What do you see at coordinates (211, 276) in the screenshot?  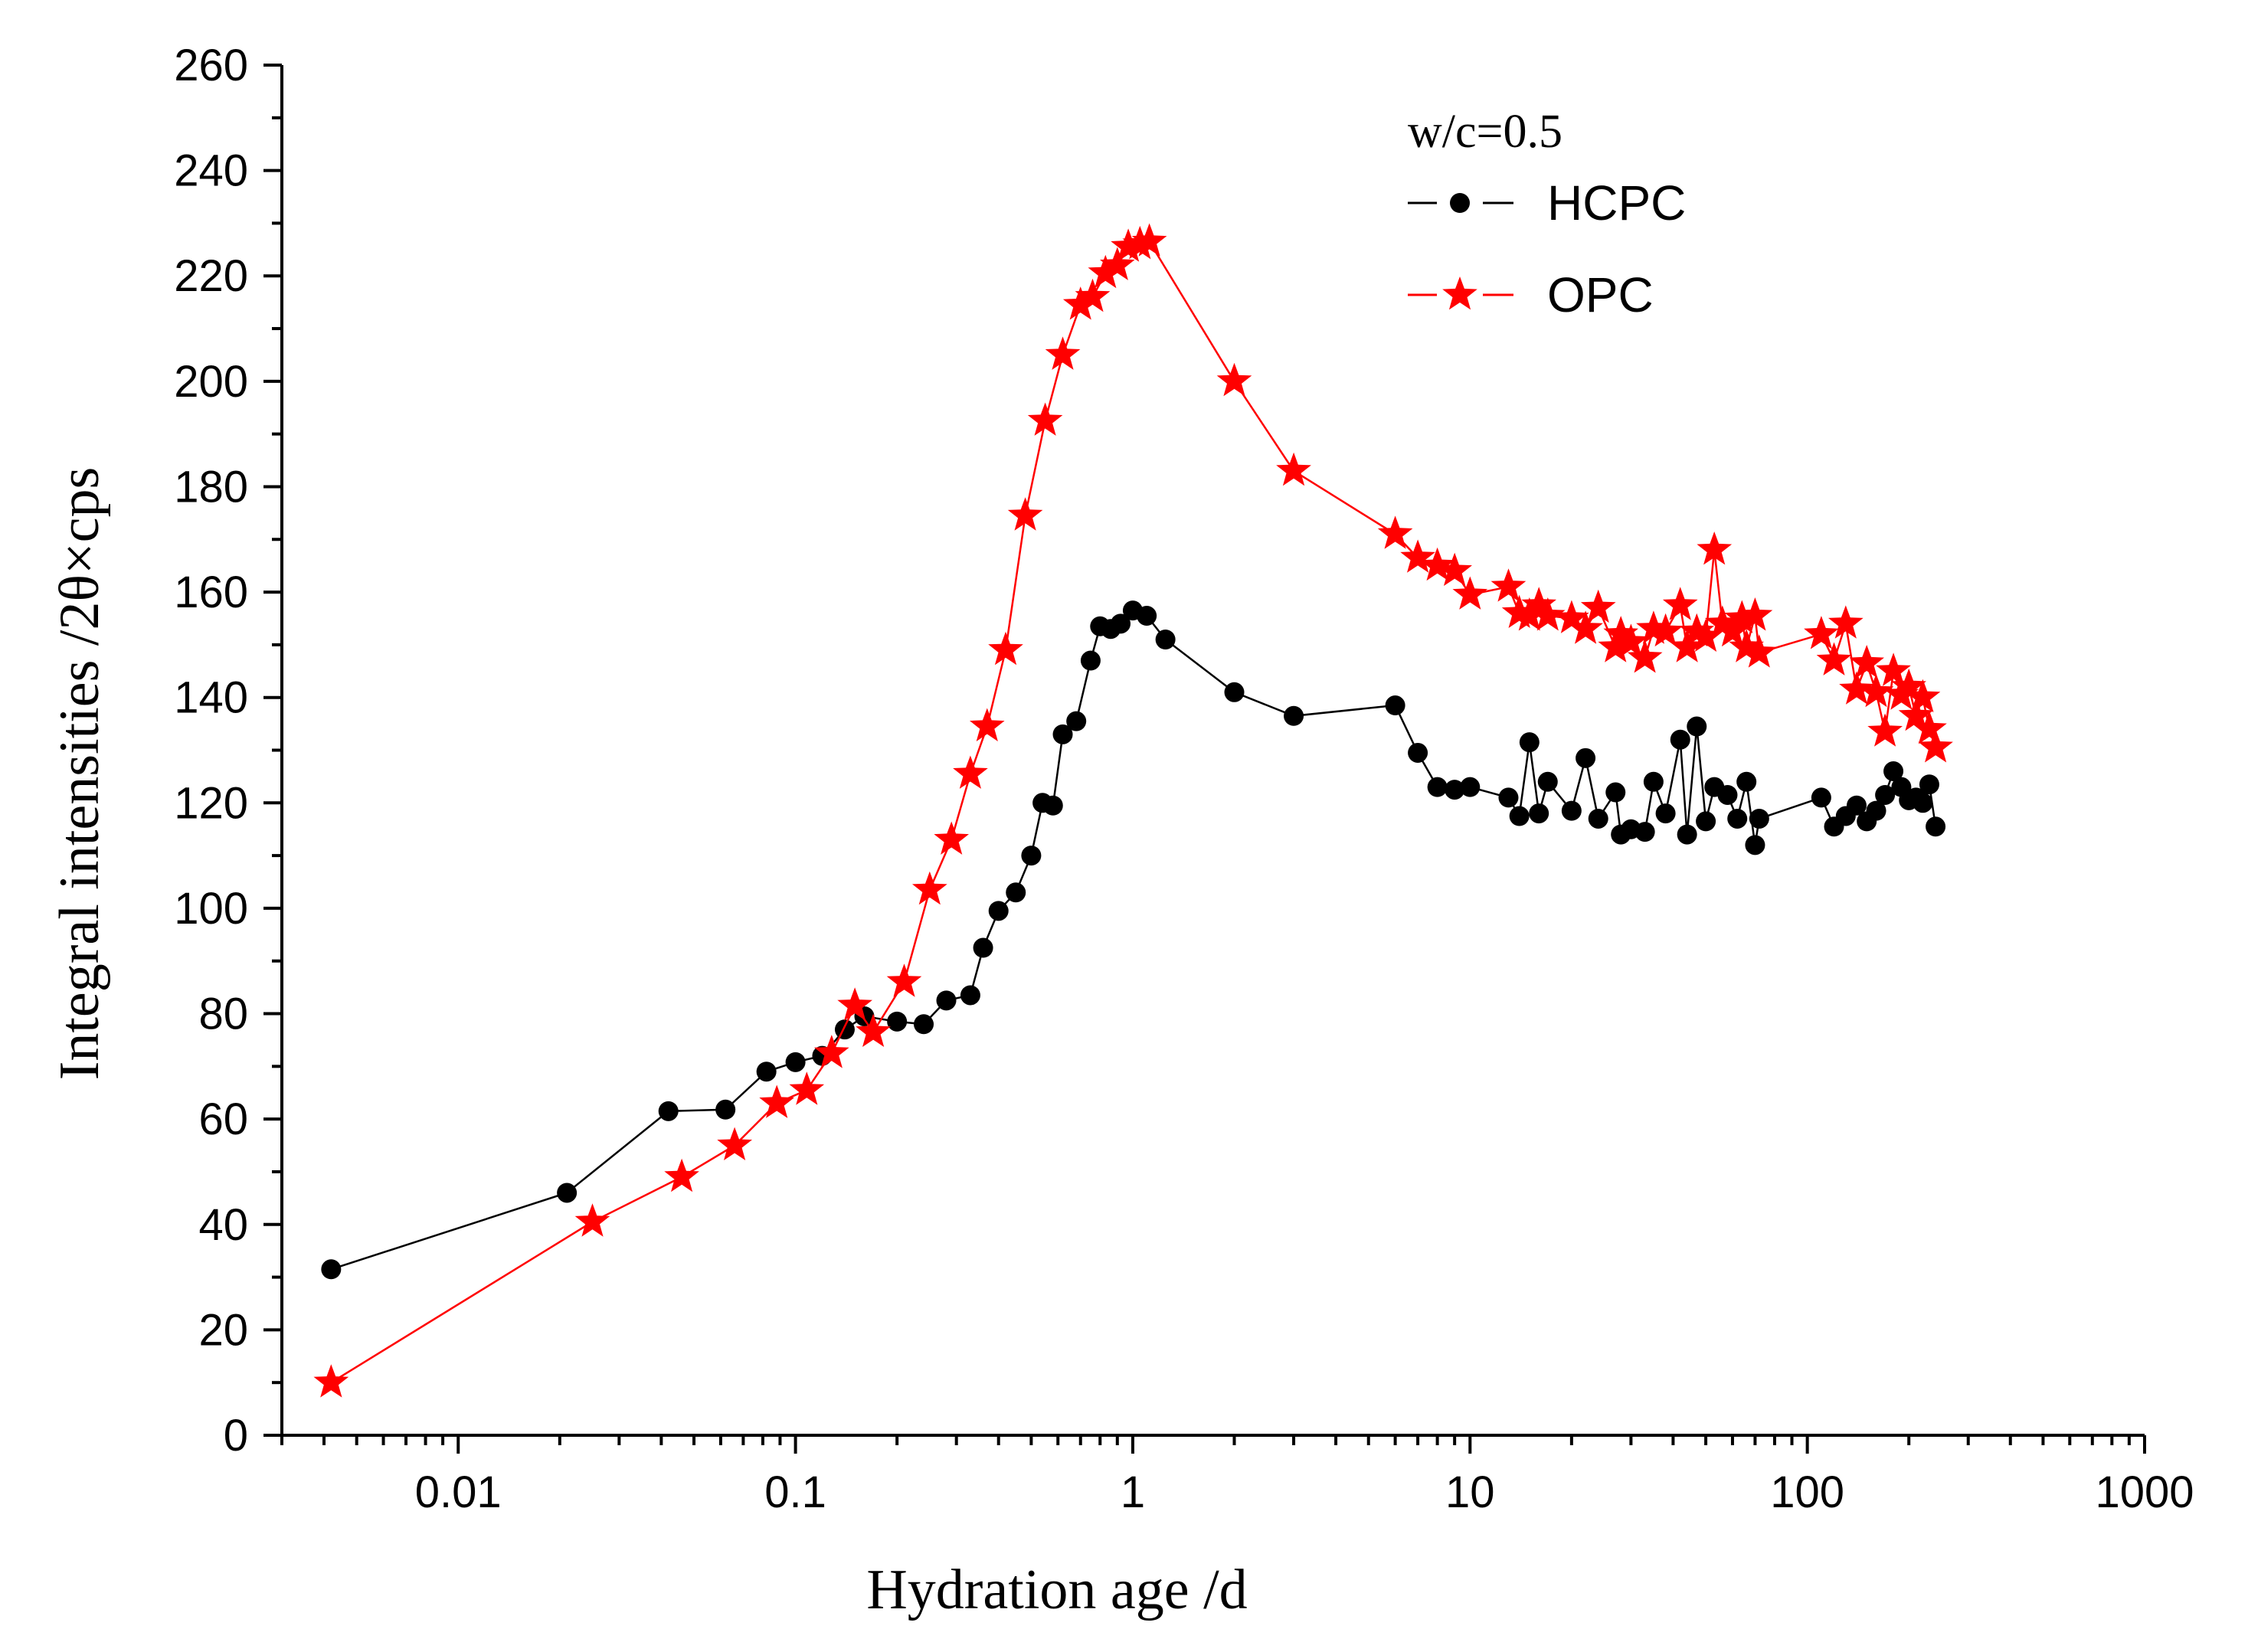 I see `y-tick-label: 220` at bounding box center [211, 276].